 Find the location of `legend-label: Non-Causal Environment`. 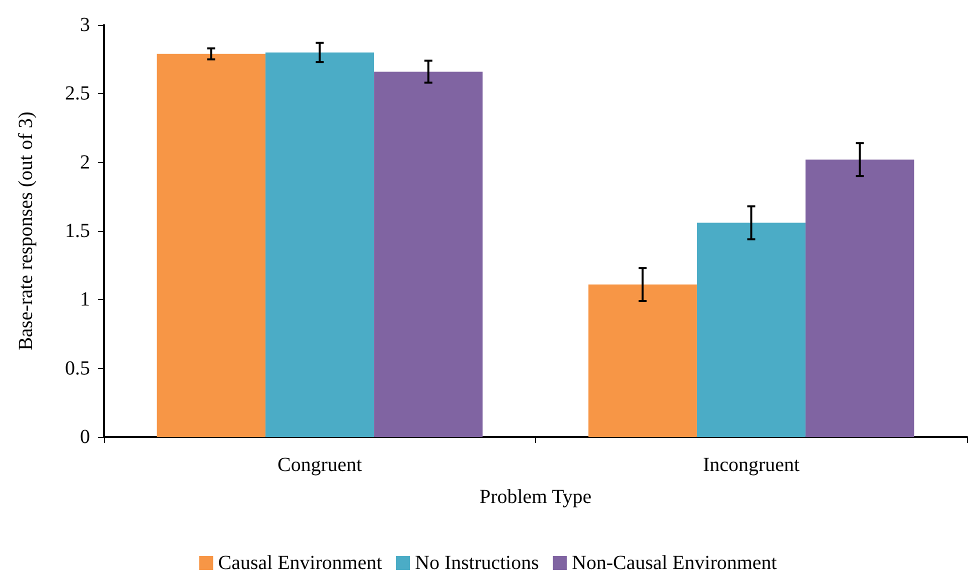

legend-label: Non-Causal Environment is located at coordinates (675, 563).